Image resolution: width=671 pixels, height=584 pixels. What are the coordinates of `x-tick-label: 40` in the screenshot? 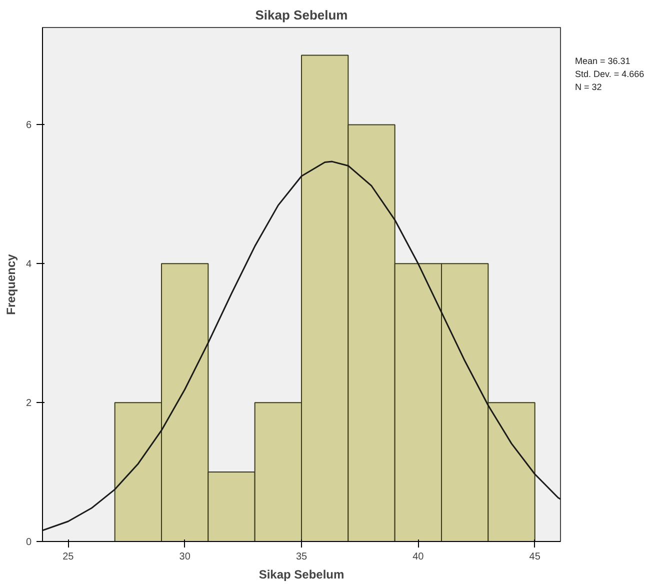 It's located at (418, 557).